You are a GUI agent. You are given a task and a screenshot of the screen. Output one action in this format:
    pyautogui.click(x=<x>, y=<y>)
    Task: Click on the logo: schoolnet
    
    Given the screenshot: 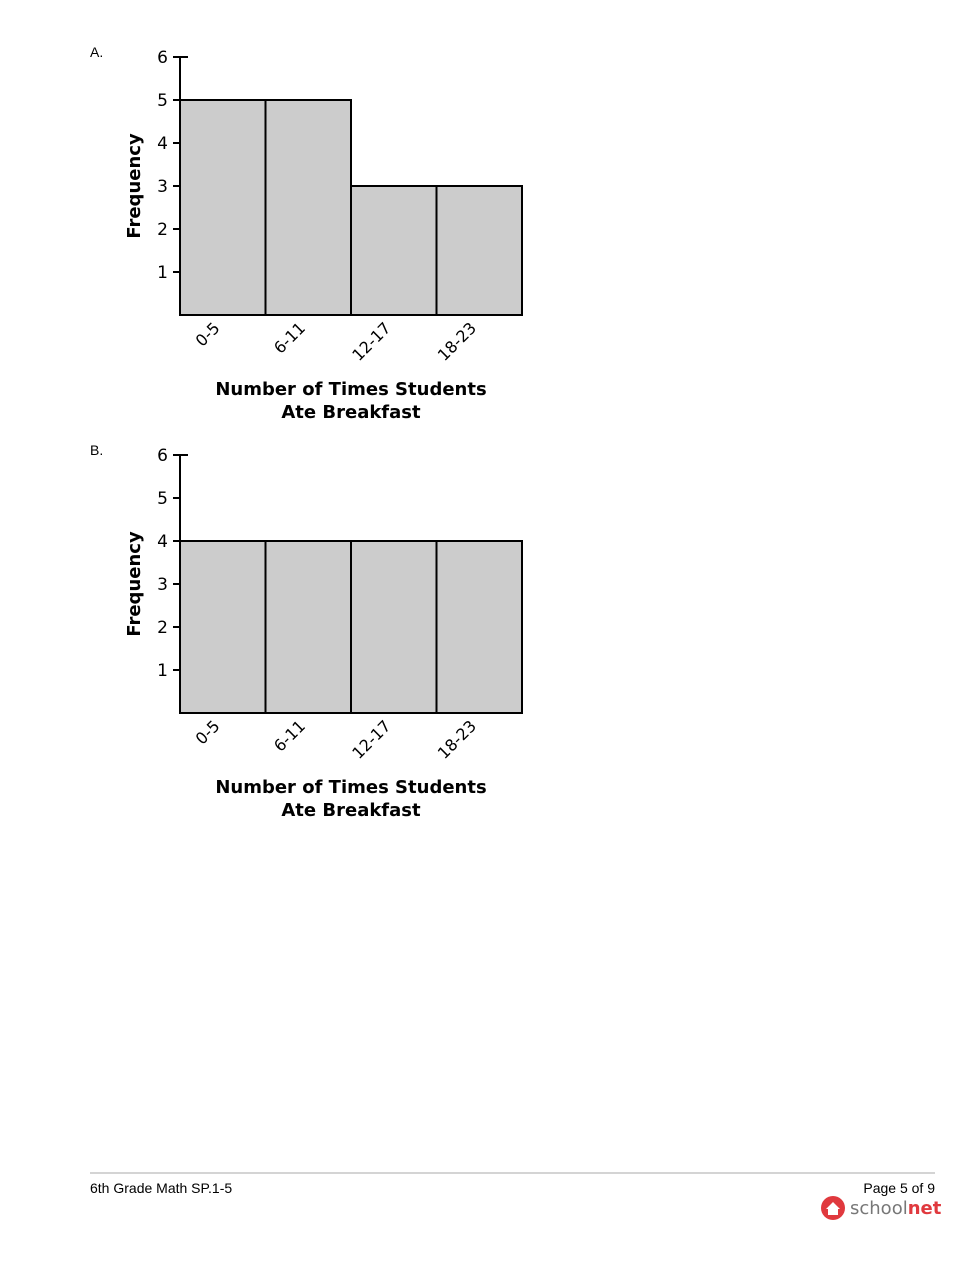 What is the action you would take?
    pyautogui.click(x=881, y=1208)
    